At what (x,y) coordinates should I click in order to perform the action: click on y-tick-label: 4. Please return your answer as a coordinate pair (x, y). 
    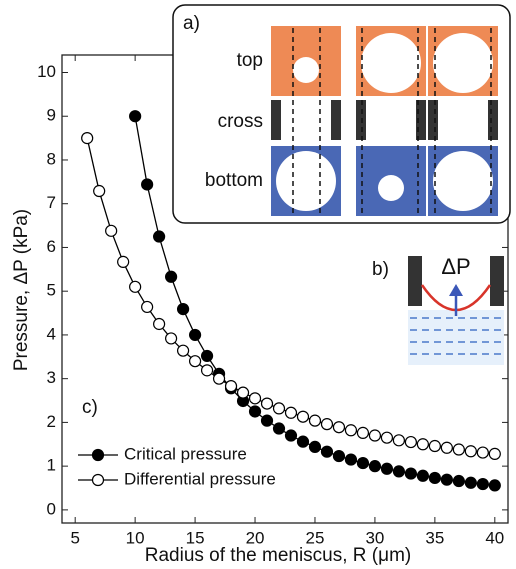
    Looking at the image, I should click on (51, 333).